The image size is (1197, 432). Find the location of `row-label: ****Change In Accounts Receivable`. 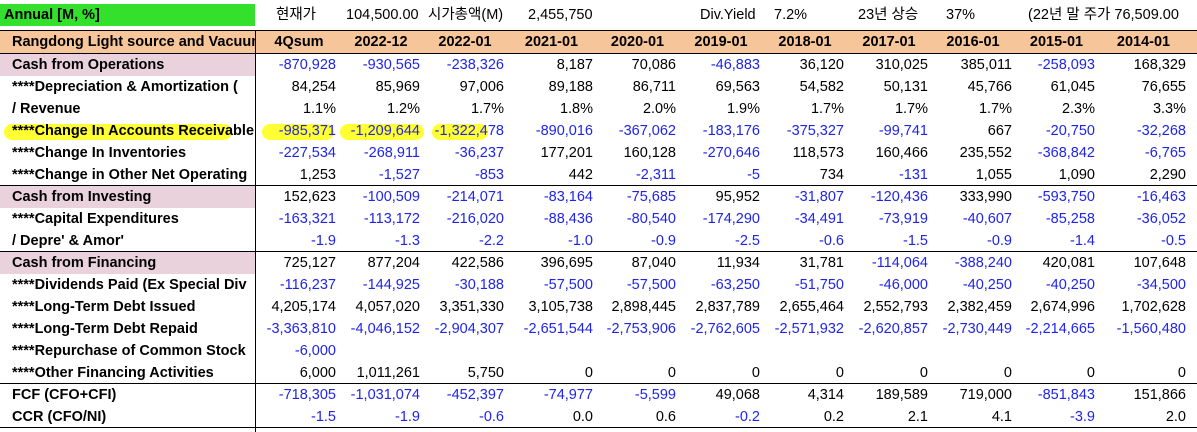

row-label: ****Change In Accounts Receivable is located at coordinates (133, 131).